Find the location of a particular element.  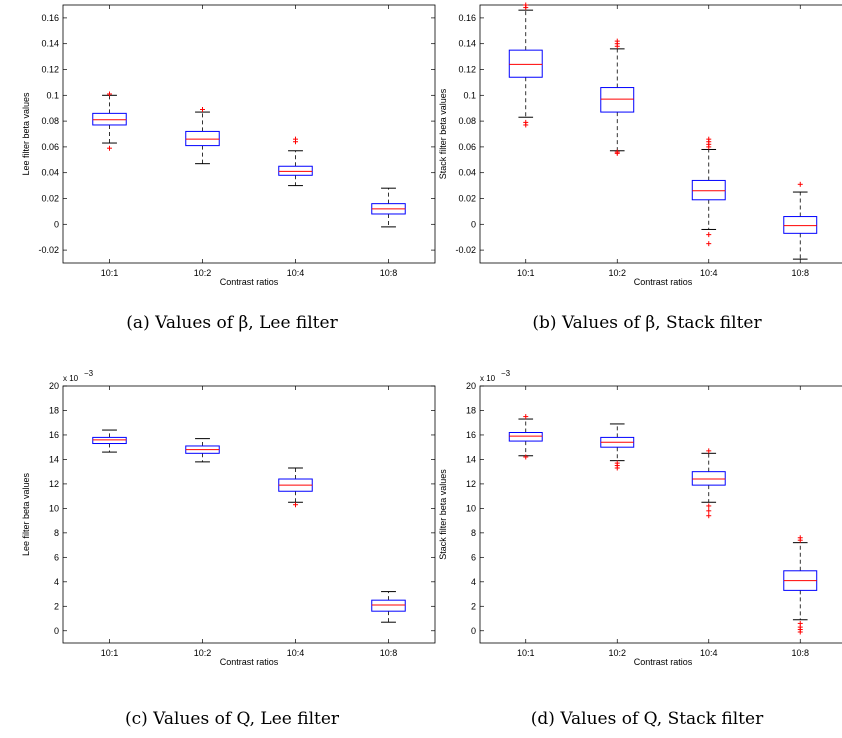

y-tick-label: 0.16 is located at coordinates (467, 18).